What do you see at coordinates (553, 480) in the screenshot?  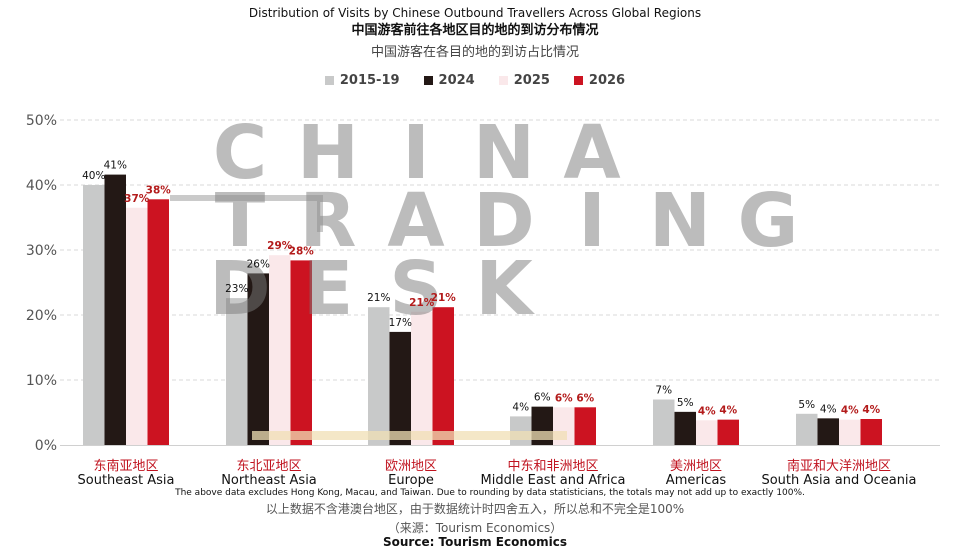 I see `category-label-3: Middle East and Africa` at bounding box center [553, 480].